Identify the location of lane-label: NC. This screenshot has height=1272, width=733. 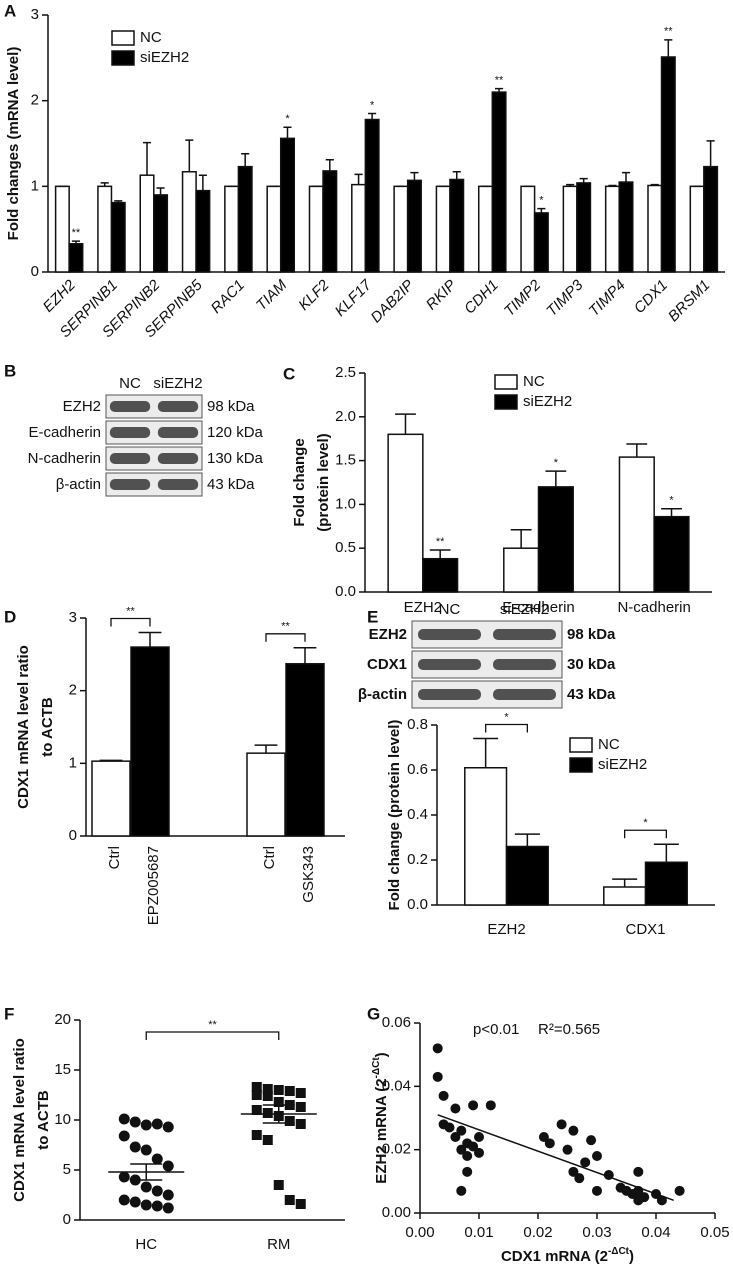
(130, 383).